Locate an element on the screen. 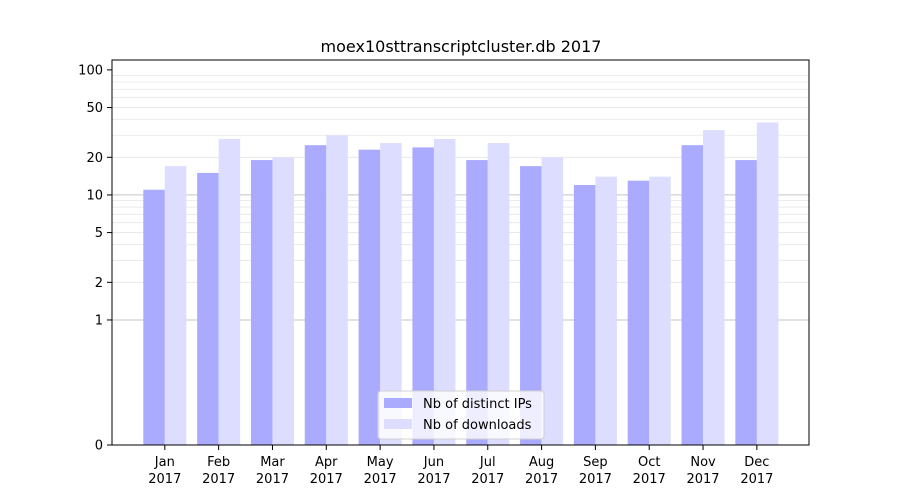 The height and width of the screenshot is (500, 900). y-tick-label: 2 is located at coordinates (99, 283).